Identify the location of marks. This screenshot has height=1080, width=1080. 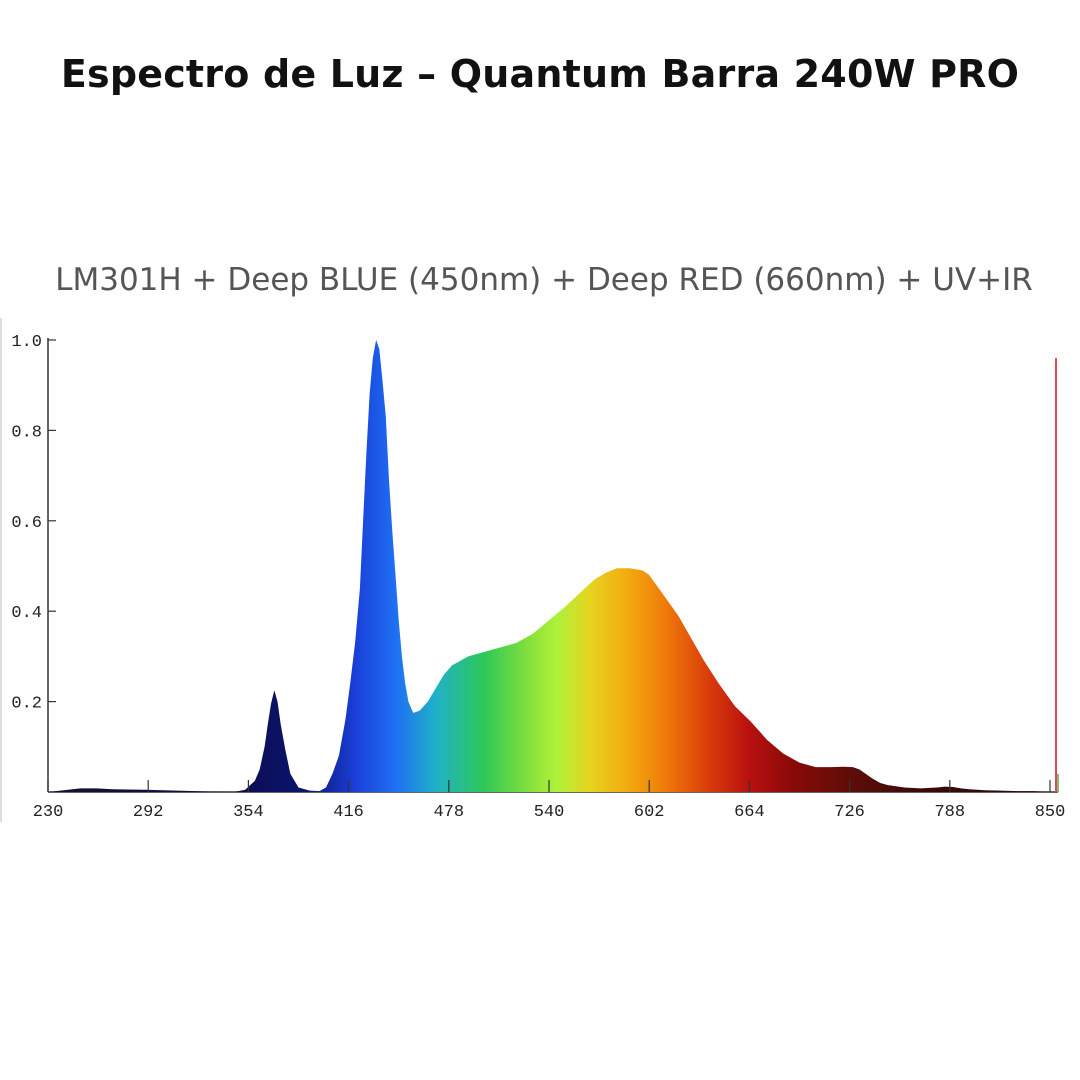
(1057, 575).